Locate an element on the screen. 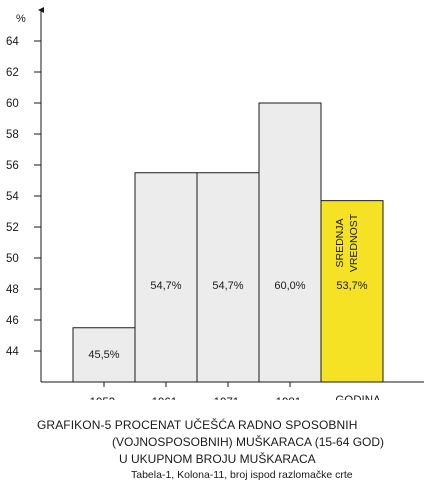  chart-caption-line2: (VOJNOSPOSOBNIH) MUŠKARACA (15-64 GOD) is located at coordinates (248, 442).